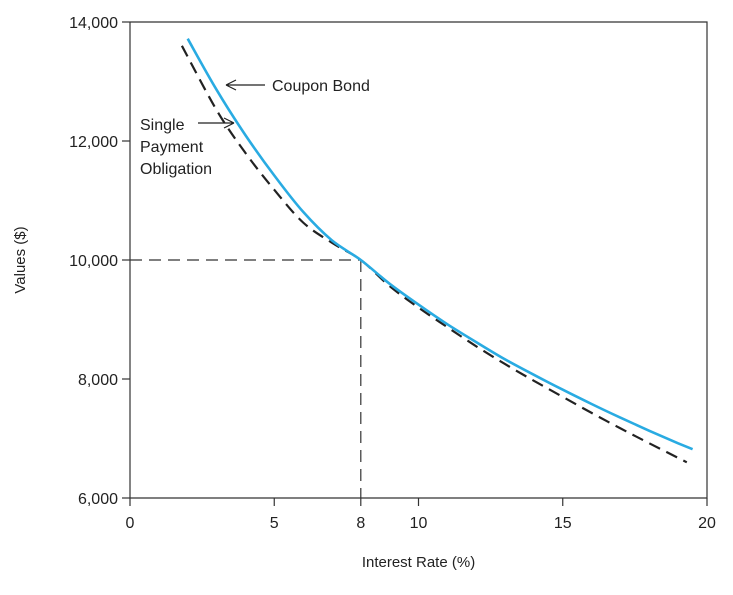 This screenshot has width=733, height=595. I want to click on x-tick-label: 8, so click(360, 523).